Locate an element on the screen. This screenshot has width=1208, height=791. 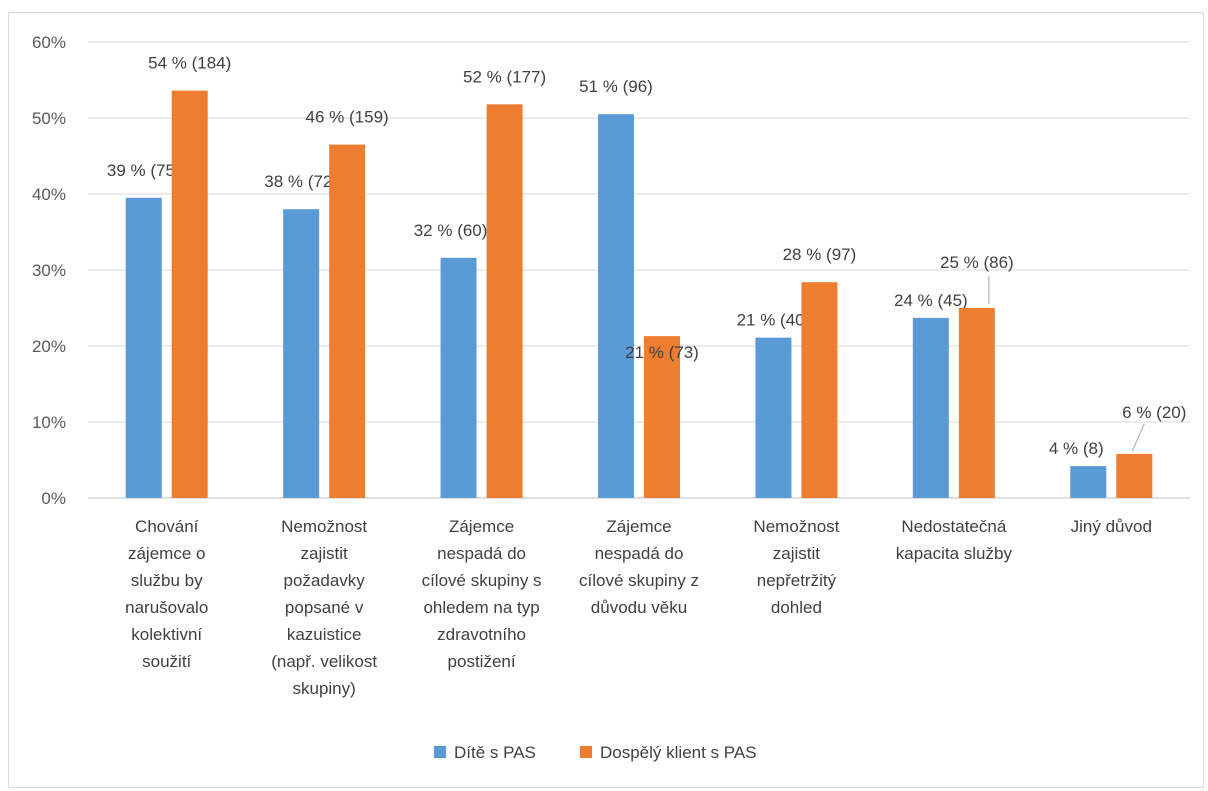
category-label: narušovalo is located at coordinates (166, 607).